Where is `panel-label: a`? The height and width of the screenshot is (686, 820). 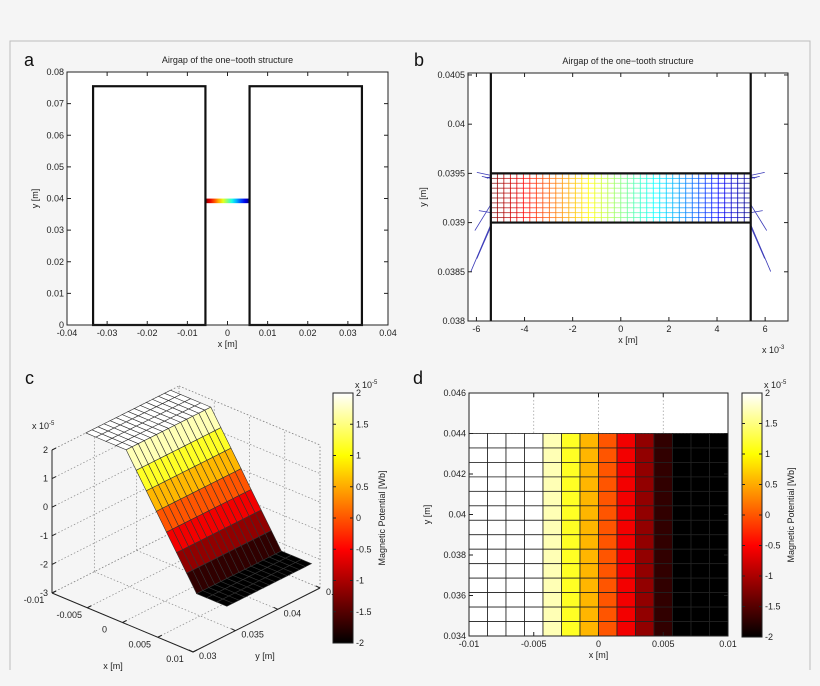
panel-label: a is located at coordinates (29, 60).